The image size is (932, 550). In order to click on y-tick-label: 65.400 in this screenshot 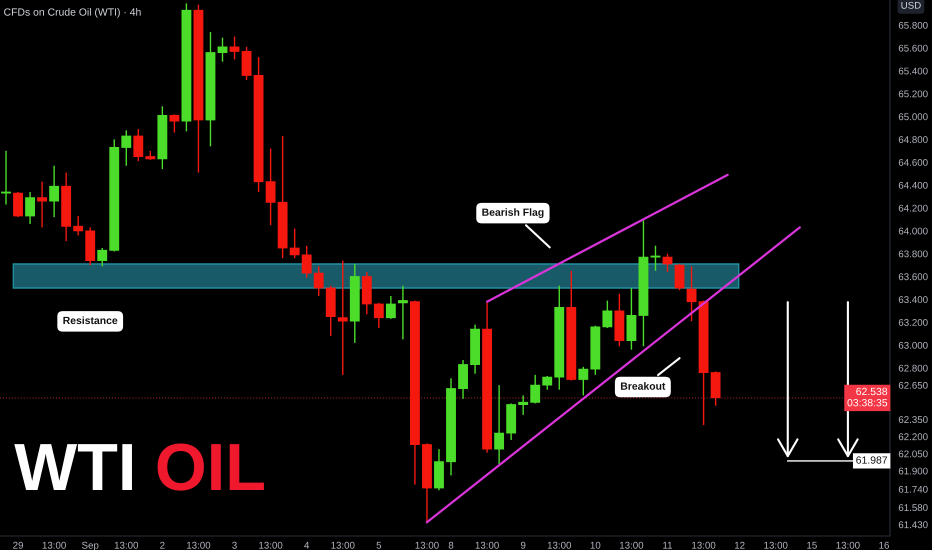, I will do `click(913, 71)`.